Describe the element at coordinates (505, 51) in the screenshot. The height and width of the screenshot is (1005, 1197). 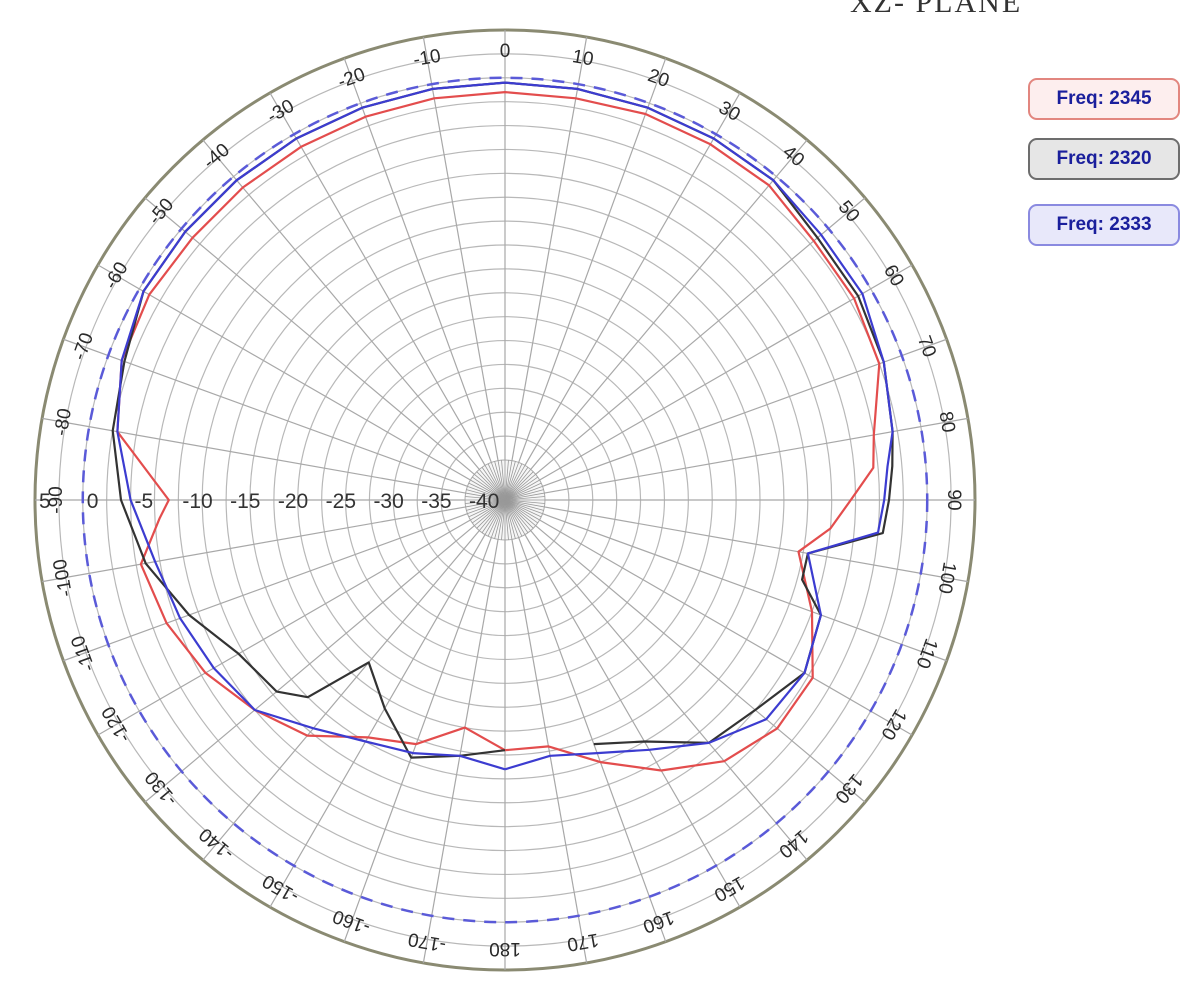
I see `angle-tick-label: 0` at that location.